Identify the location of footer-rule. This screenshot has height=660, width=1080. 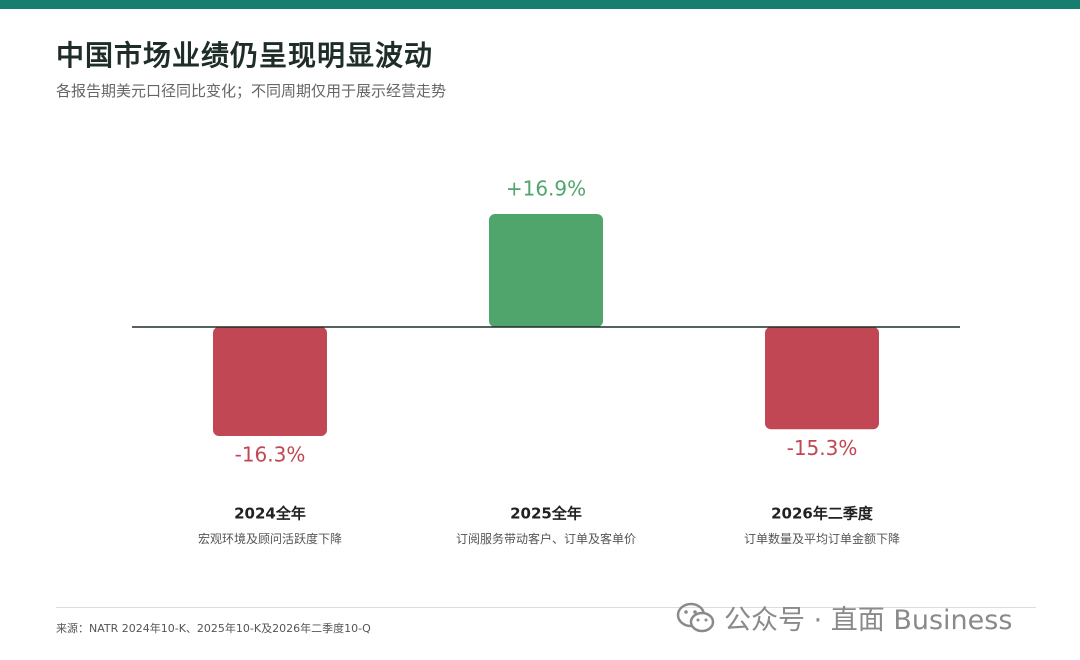
(546, 607).